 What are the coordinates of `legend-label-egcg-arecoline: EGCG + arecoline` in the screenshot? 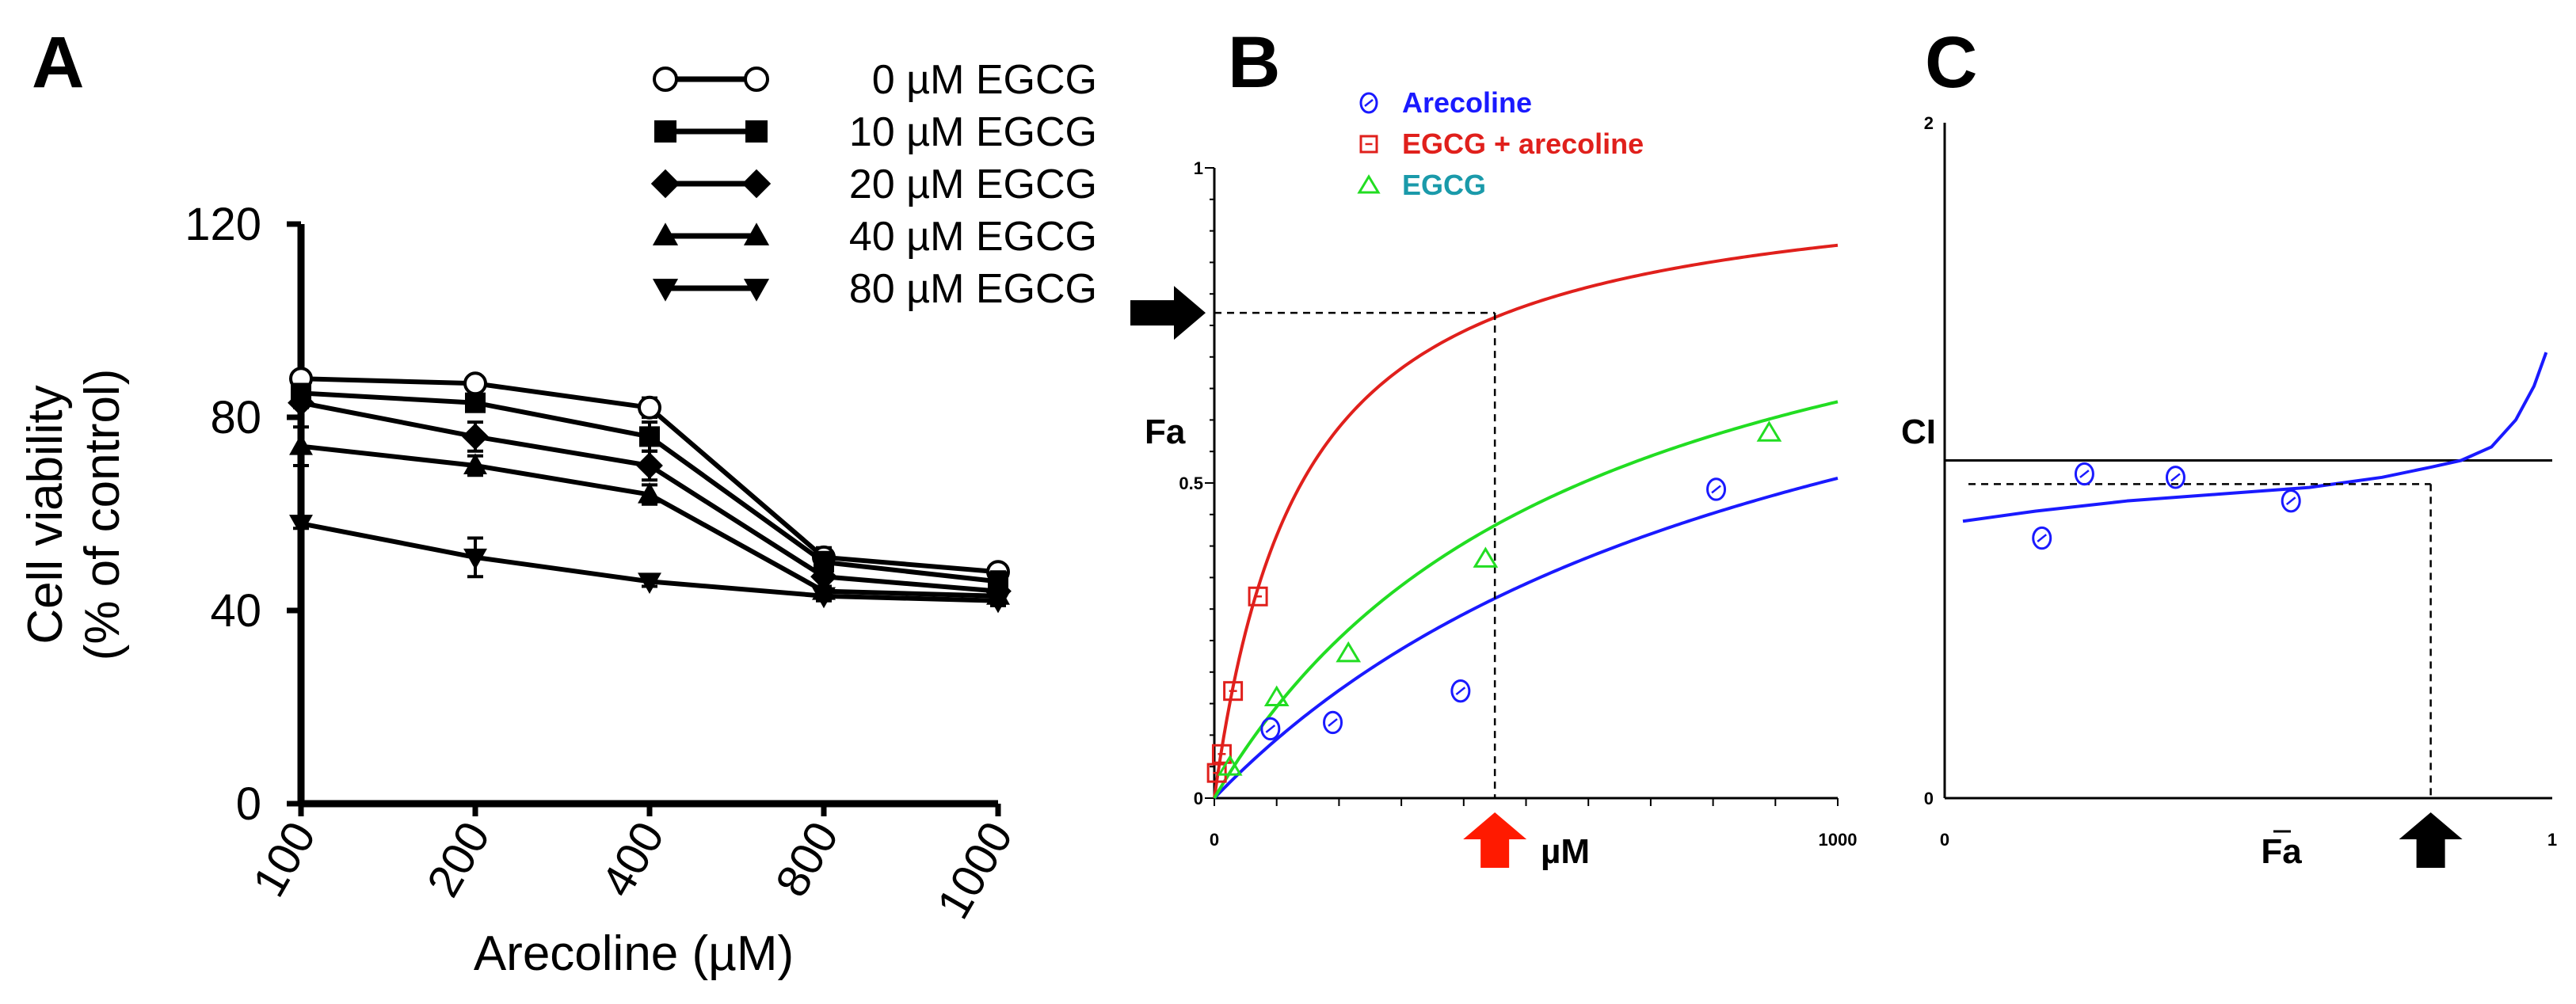 It's located at (1523, 143).